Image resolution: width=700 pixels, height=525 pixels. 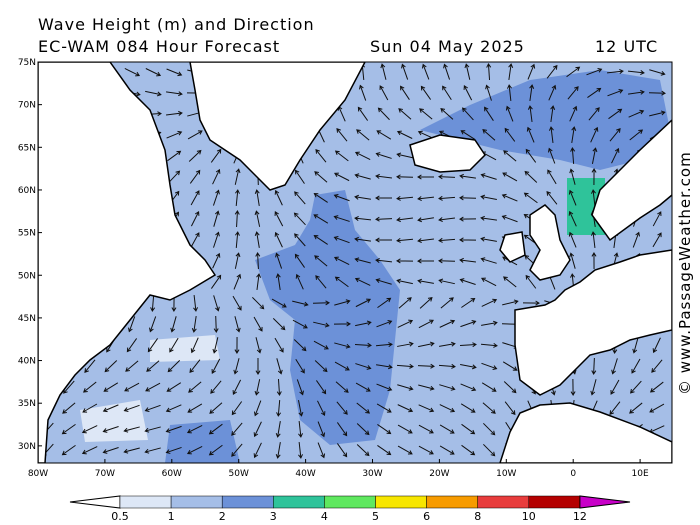 I want to click on lon-label: 80W, so click(x=38, y=474).